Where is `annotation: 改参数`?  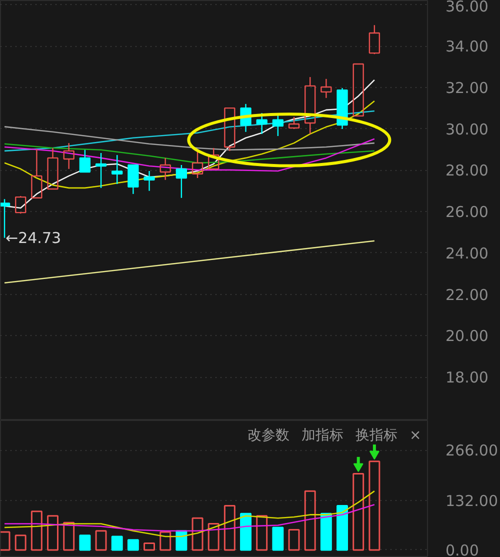 annotation: 改参数 is located at coordinates (269, 436).